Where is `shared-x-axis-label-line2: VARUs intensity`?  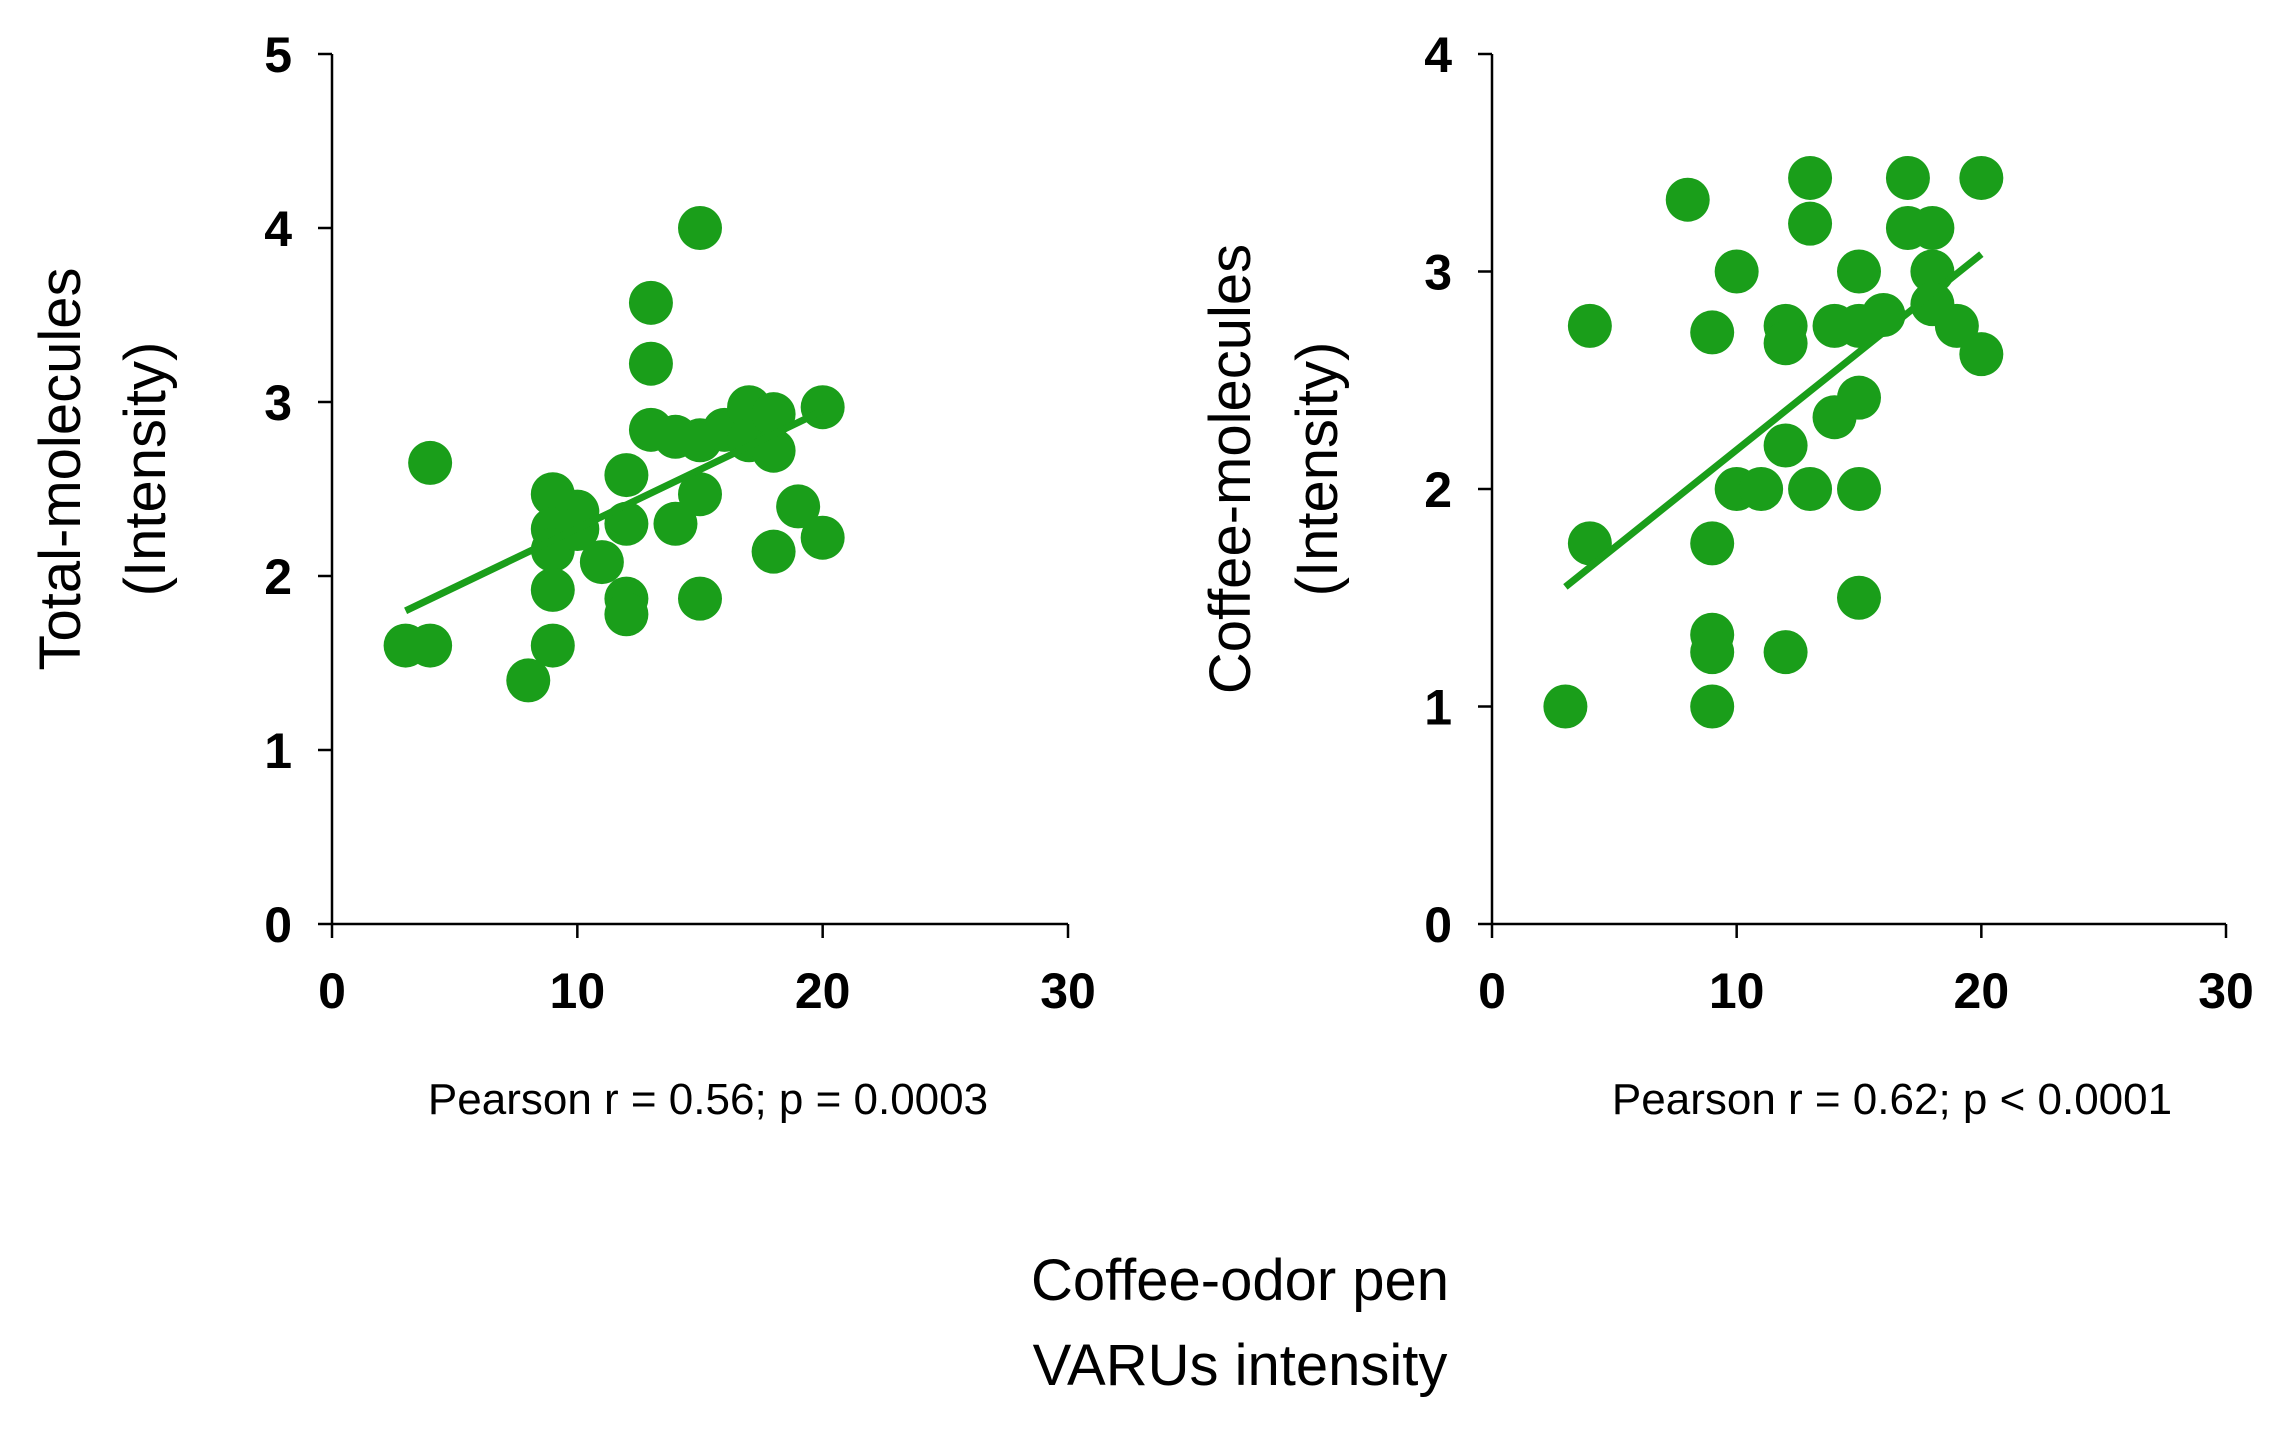 shared-x-axis-label-line2: VARUs intensity is located at coordinates (1240, 1365).